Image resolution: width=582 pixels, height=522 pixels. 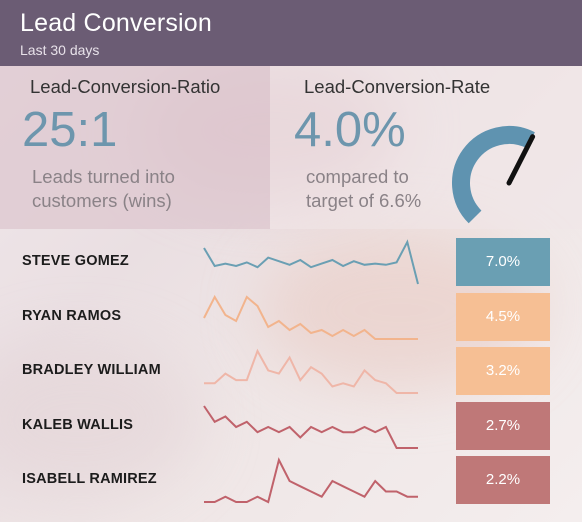 I want to click on date-range-label: Last 30 days, so click(x=60, y=50).